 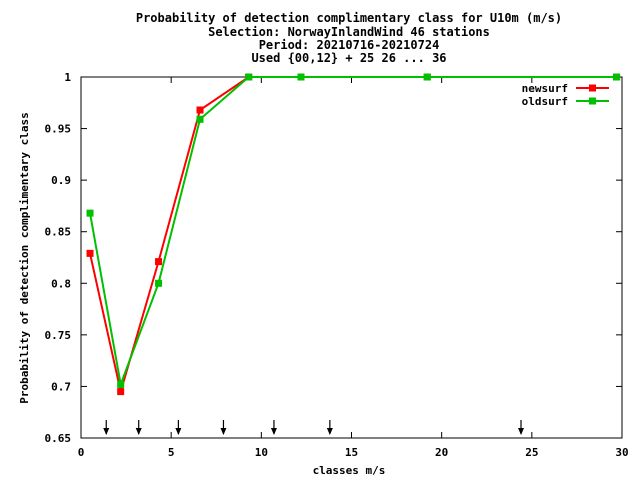 I want to click on x-axis-label: classes m/s, so click(x=349, y=470).